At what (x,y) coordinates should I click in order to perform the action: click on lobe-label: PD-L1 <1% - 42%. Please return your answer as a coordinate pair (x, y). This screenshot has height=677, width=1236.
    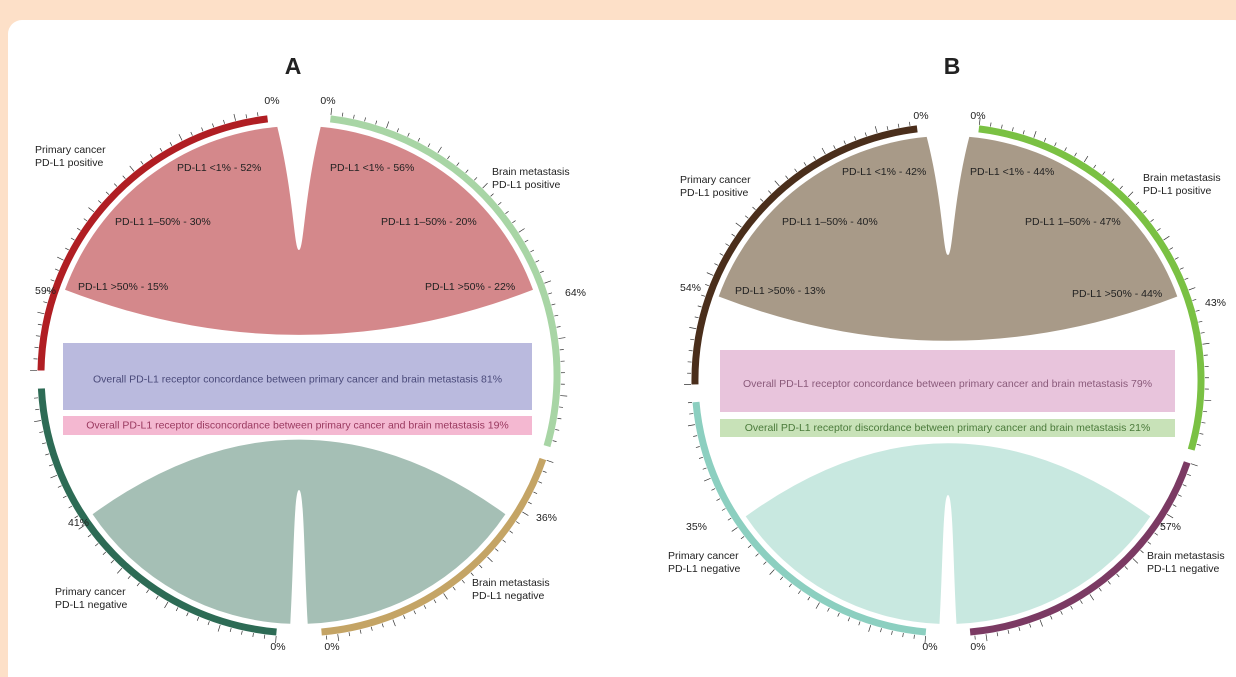
    Looking at the image, I should click on (884, 172).